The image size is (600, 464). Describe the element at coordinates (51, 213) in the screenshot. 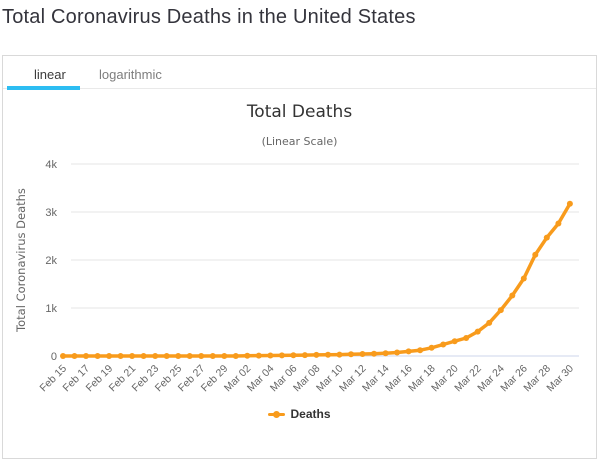

I see `y-tick-label: 3k` at that location.